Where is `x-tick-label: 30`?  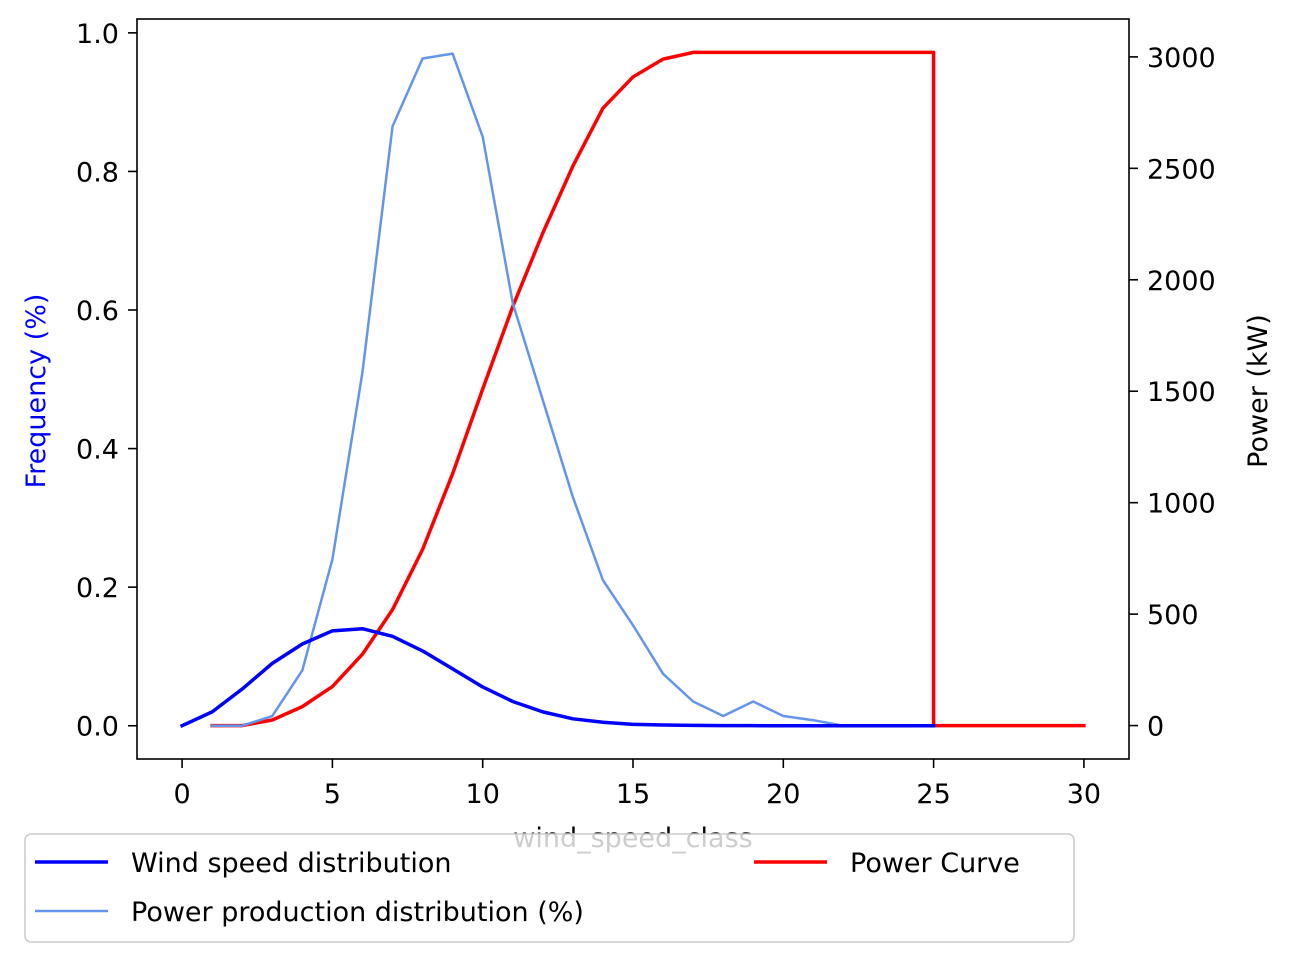
x-tick-label: 30 is located at coordinates (1084, 794).